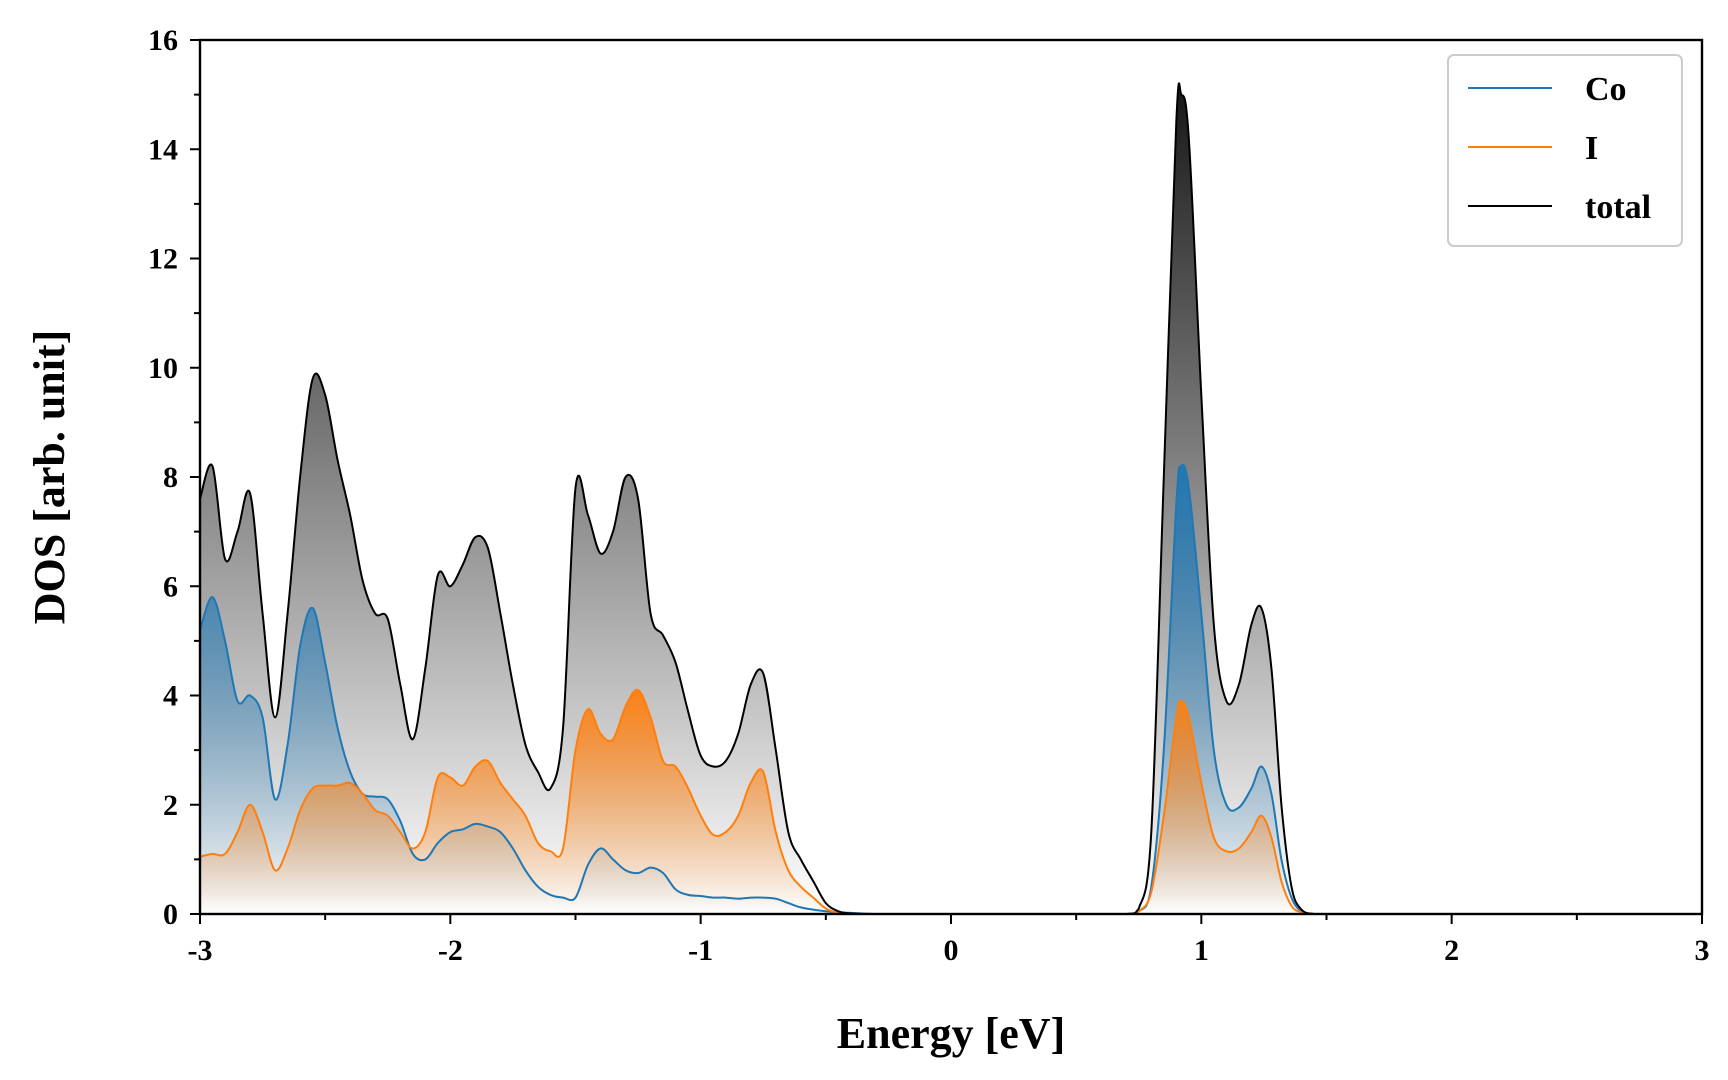 The height and width of the screenshot is (1080, 1728). What do you see at coordinates (1451, 950) in the screenshot?
I see `x-tick-label: 2` at bounding box center [1451, 950].